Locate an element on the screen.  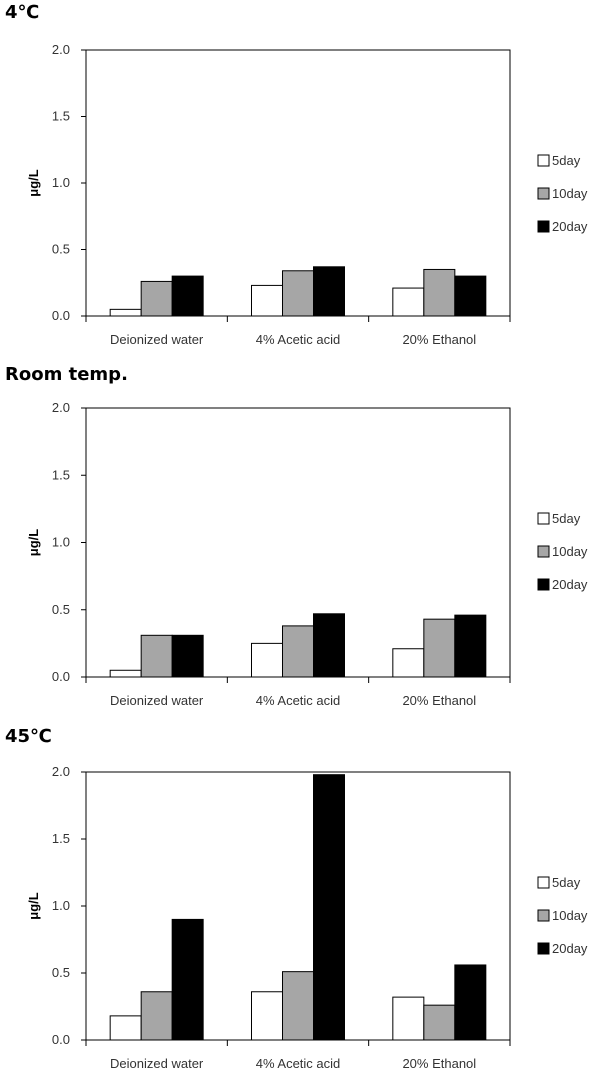
chart-title: 45℃ is located at coordinates (28, 736).